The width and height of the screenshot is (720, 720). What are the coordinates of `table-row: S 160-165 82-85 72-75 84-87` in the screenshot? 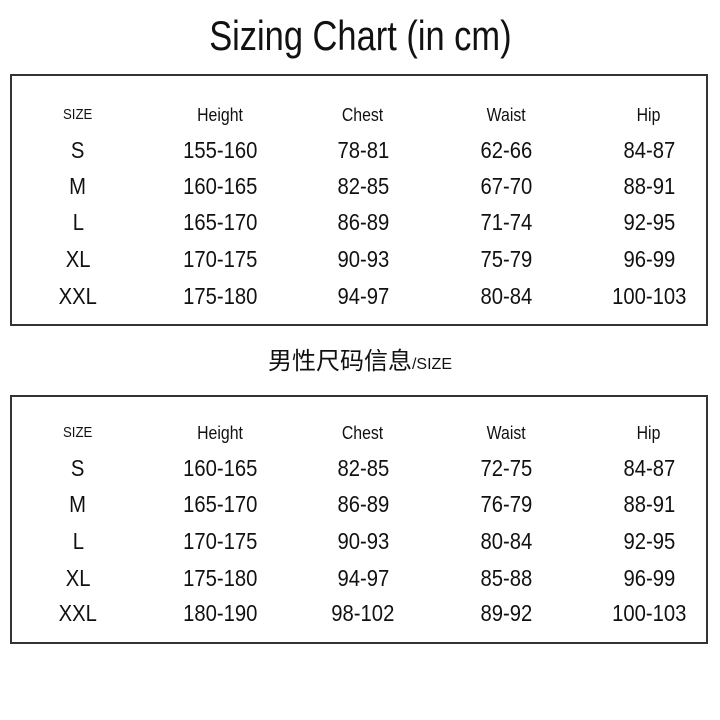 It's located at (359, 468).